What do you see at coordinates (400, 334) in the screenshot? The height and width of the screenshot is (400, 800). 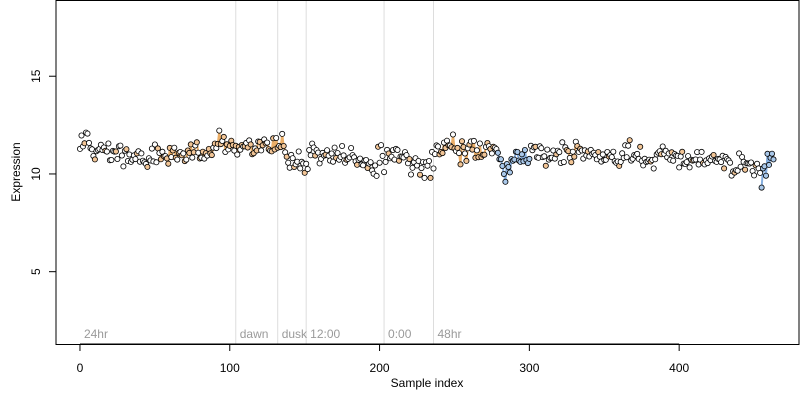 I see `phase-label-4: 0:00` at bounding box center [400, 334].